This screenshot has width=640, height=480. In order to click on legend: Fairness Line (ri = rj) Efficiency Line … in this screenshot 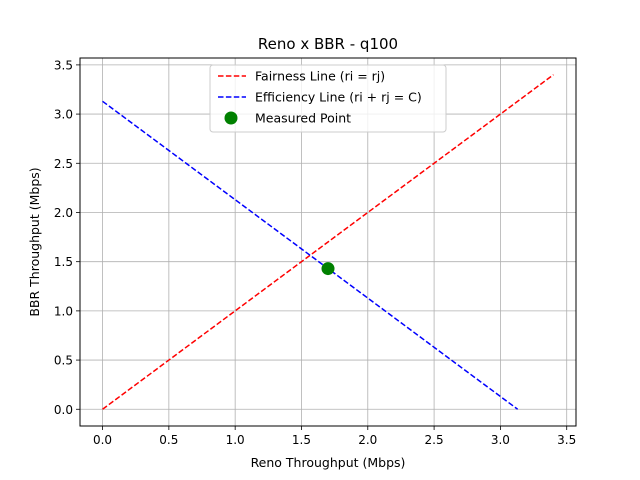, I will do `click(328, 98)`.